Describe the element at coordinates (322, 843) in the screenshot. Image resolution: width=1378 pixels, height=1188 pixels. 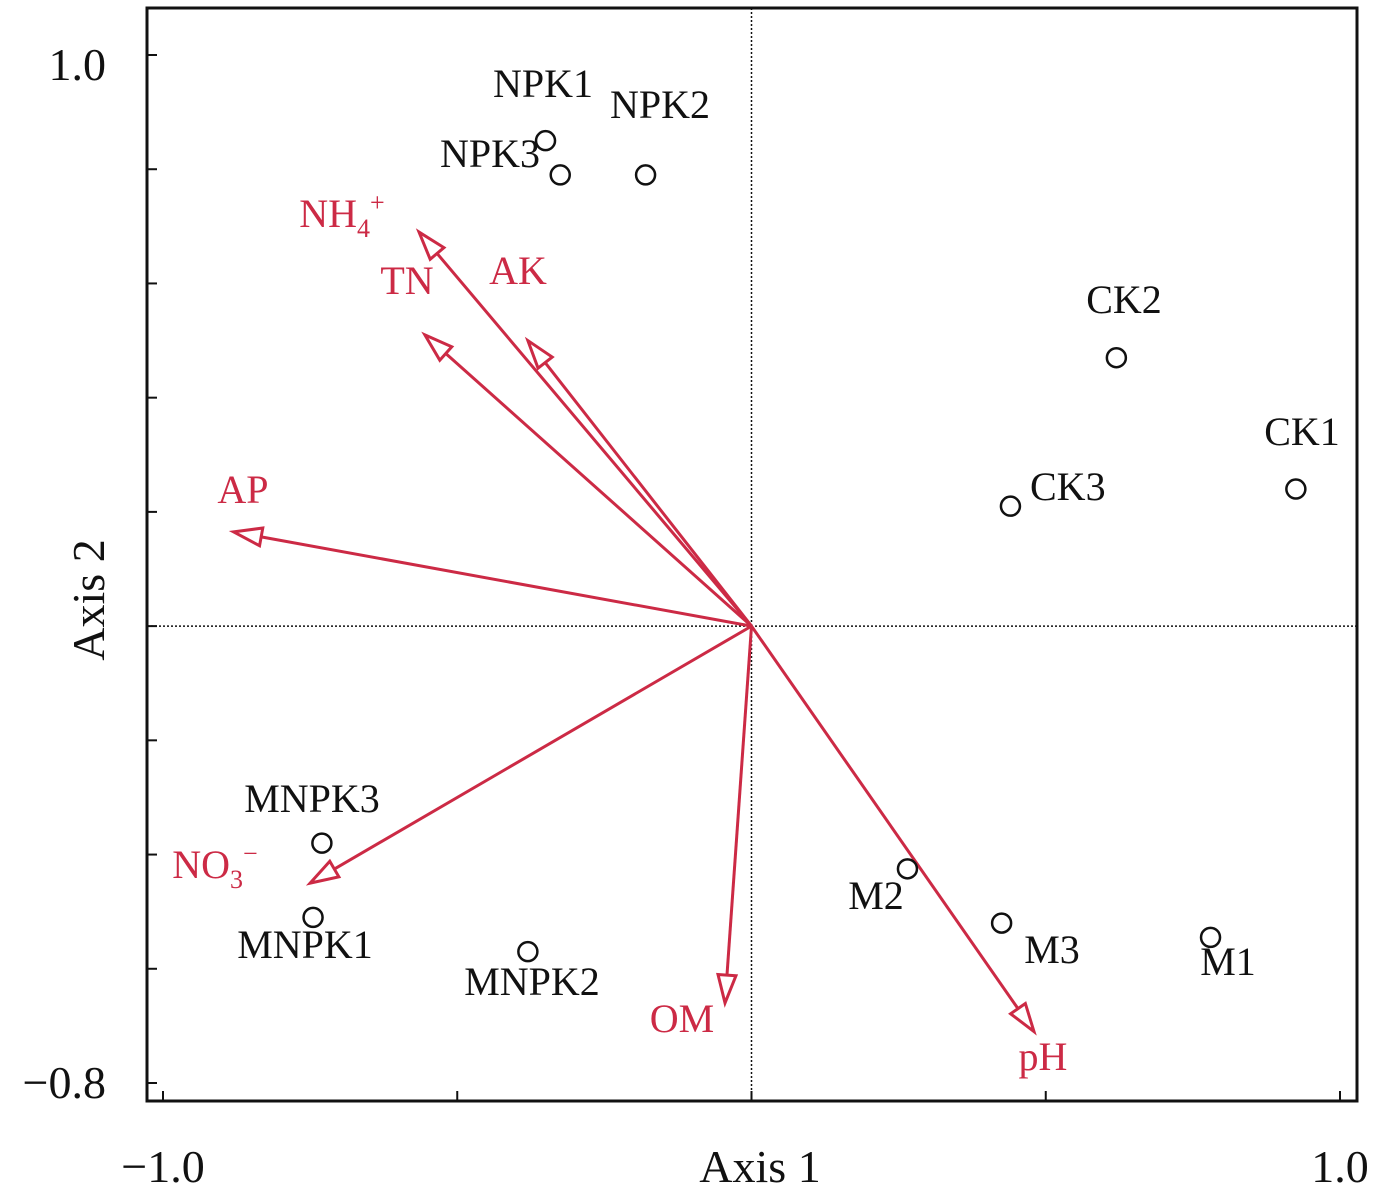
I see `sample-point-mnpk3` at that location.